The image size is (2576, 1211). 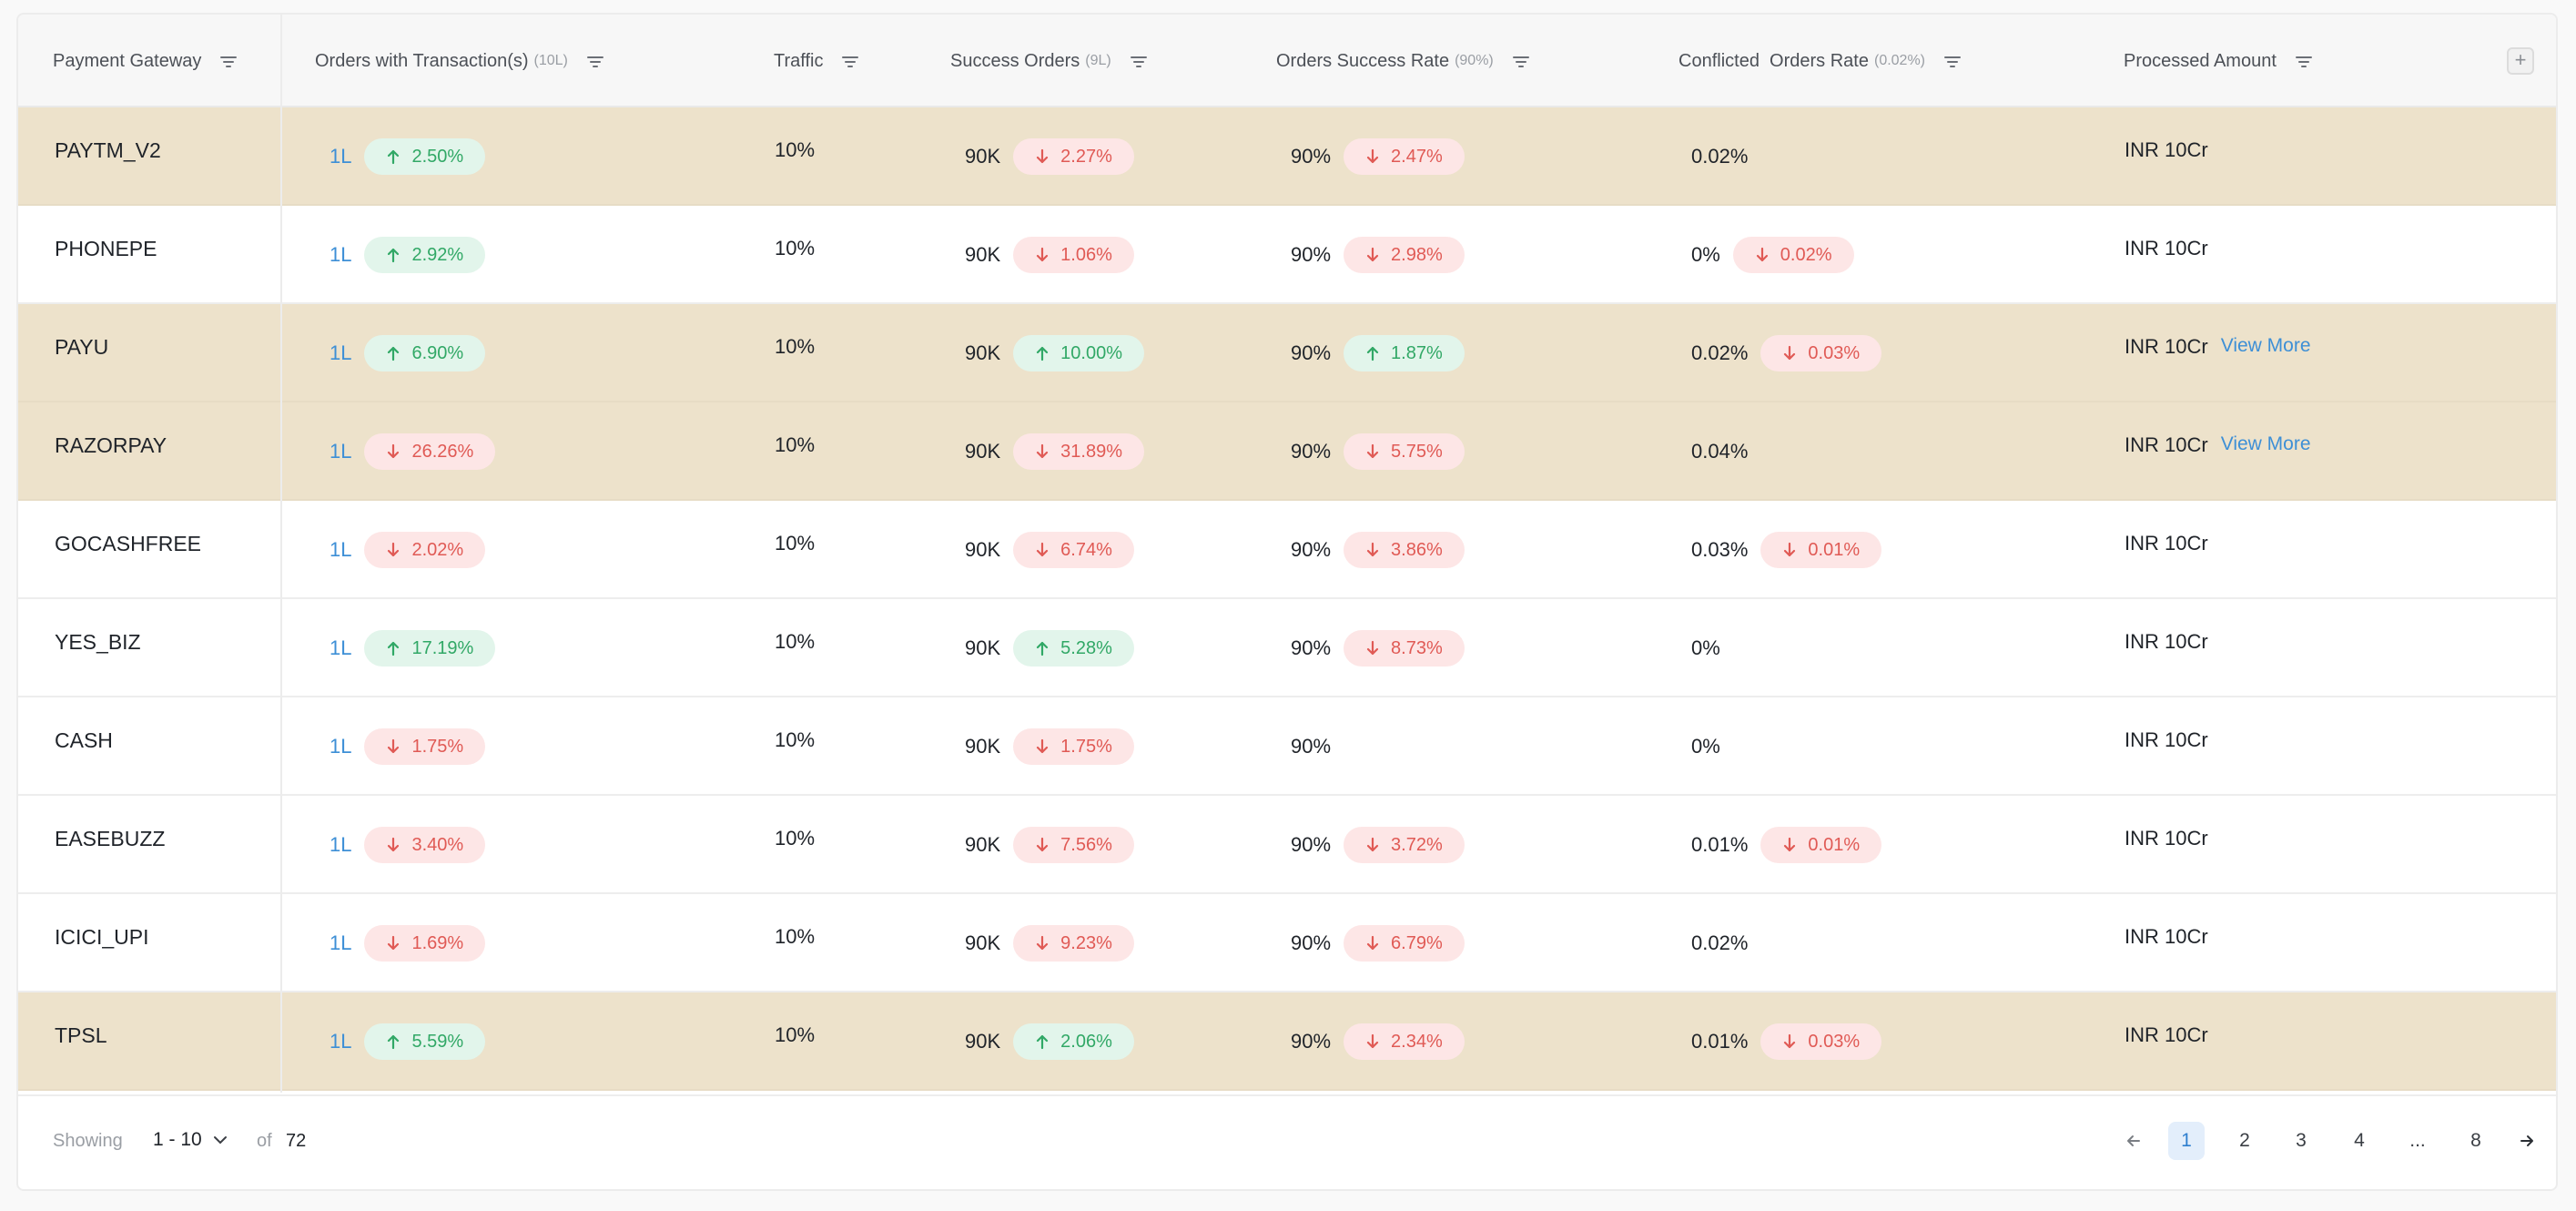 I want to click on delta-badge: 6.90%, so click(x=425, y=353).